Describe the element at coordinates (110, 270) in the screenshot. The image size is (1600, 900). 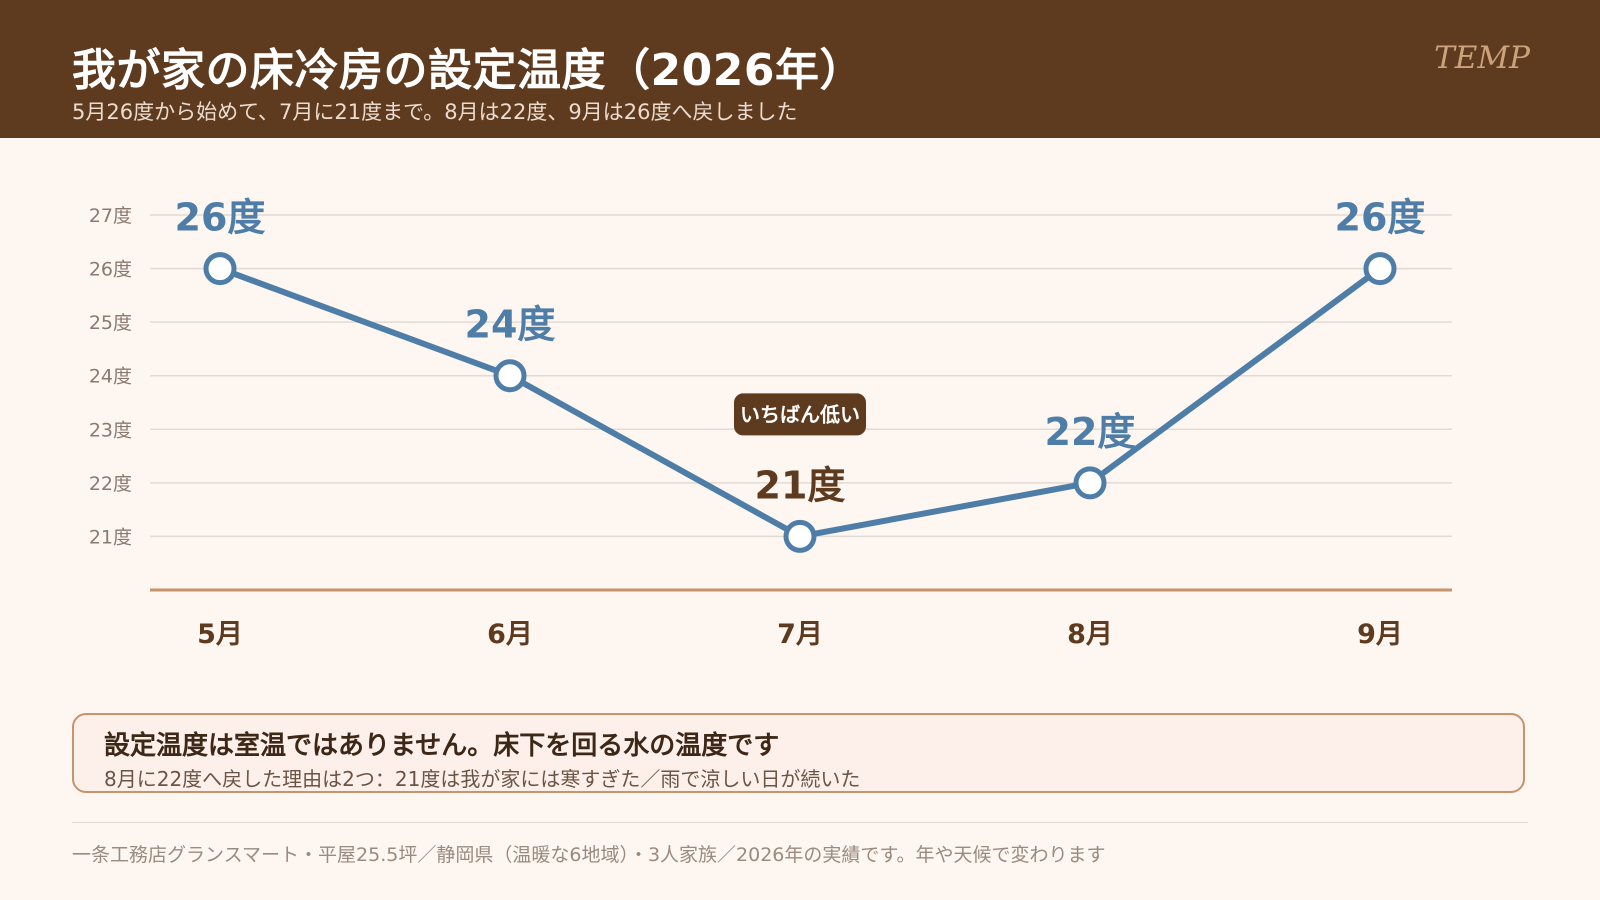
I see `y-tick-label: 26度` at that location.